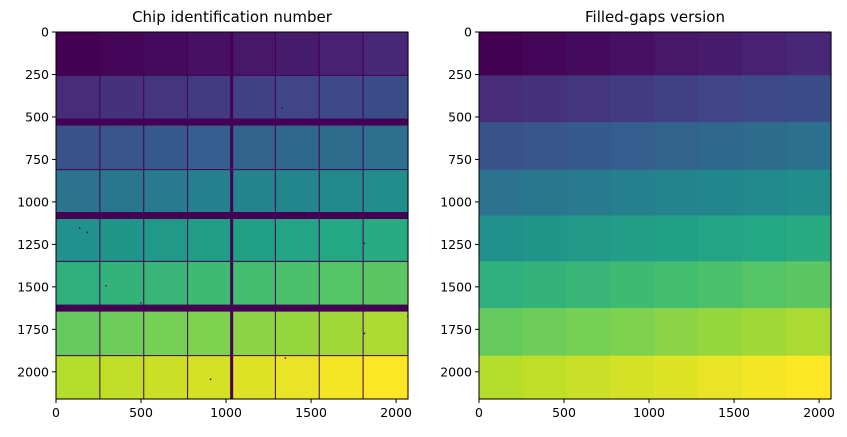 The width and height of the screenshot is (847, 437). Describe the element at coordinates (655, 17) in the screenshot. I see `filled-gaps-title: Filled-gaps version` at that location.